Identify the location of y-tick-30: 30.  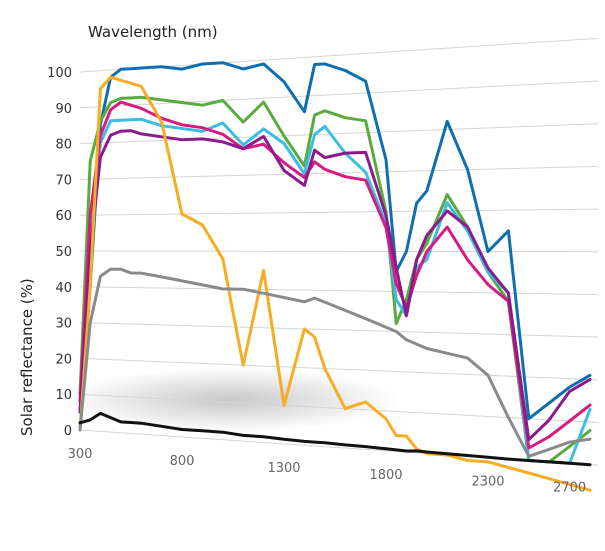
(63, 324).